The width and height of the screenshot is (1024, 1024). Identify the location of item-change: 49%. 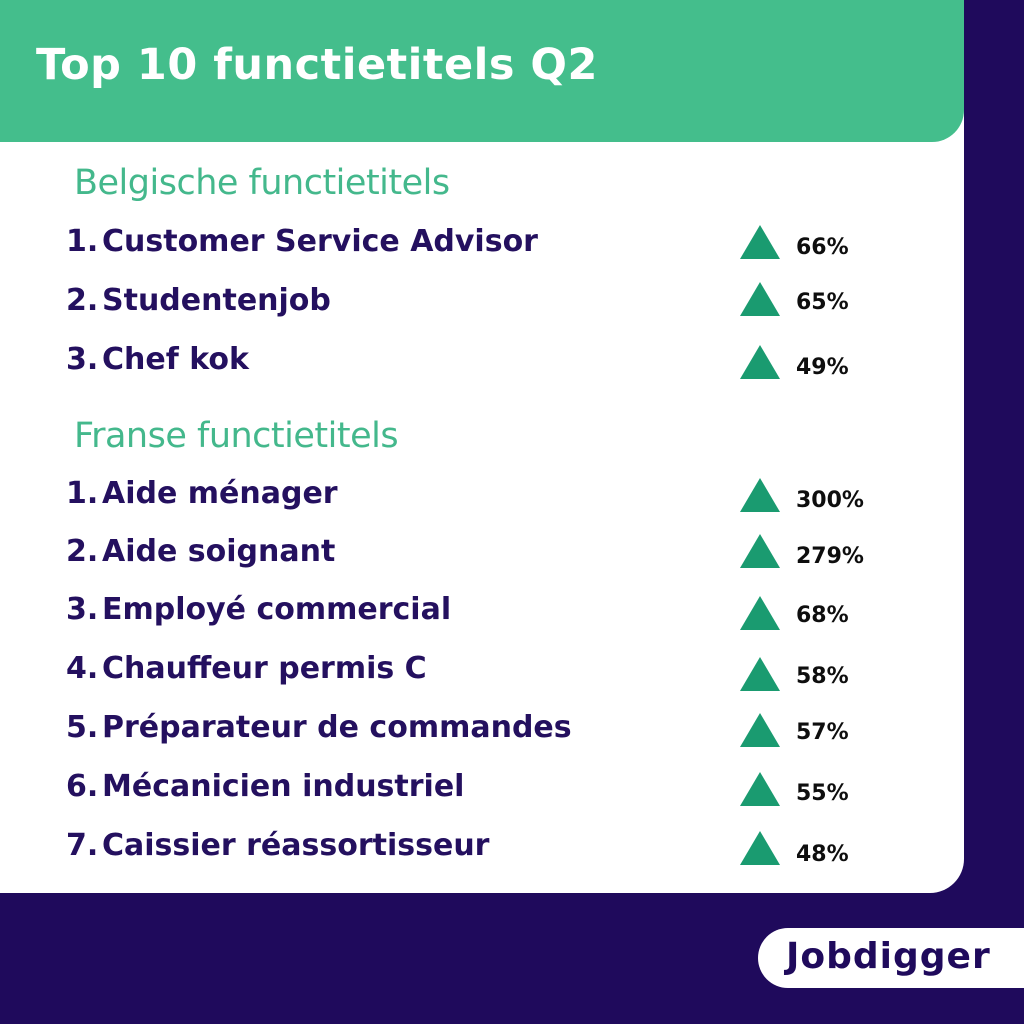
(822, 367).